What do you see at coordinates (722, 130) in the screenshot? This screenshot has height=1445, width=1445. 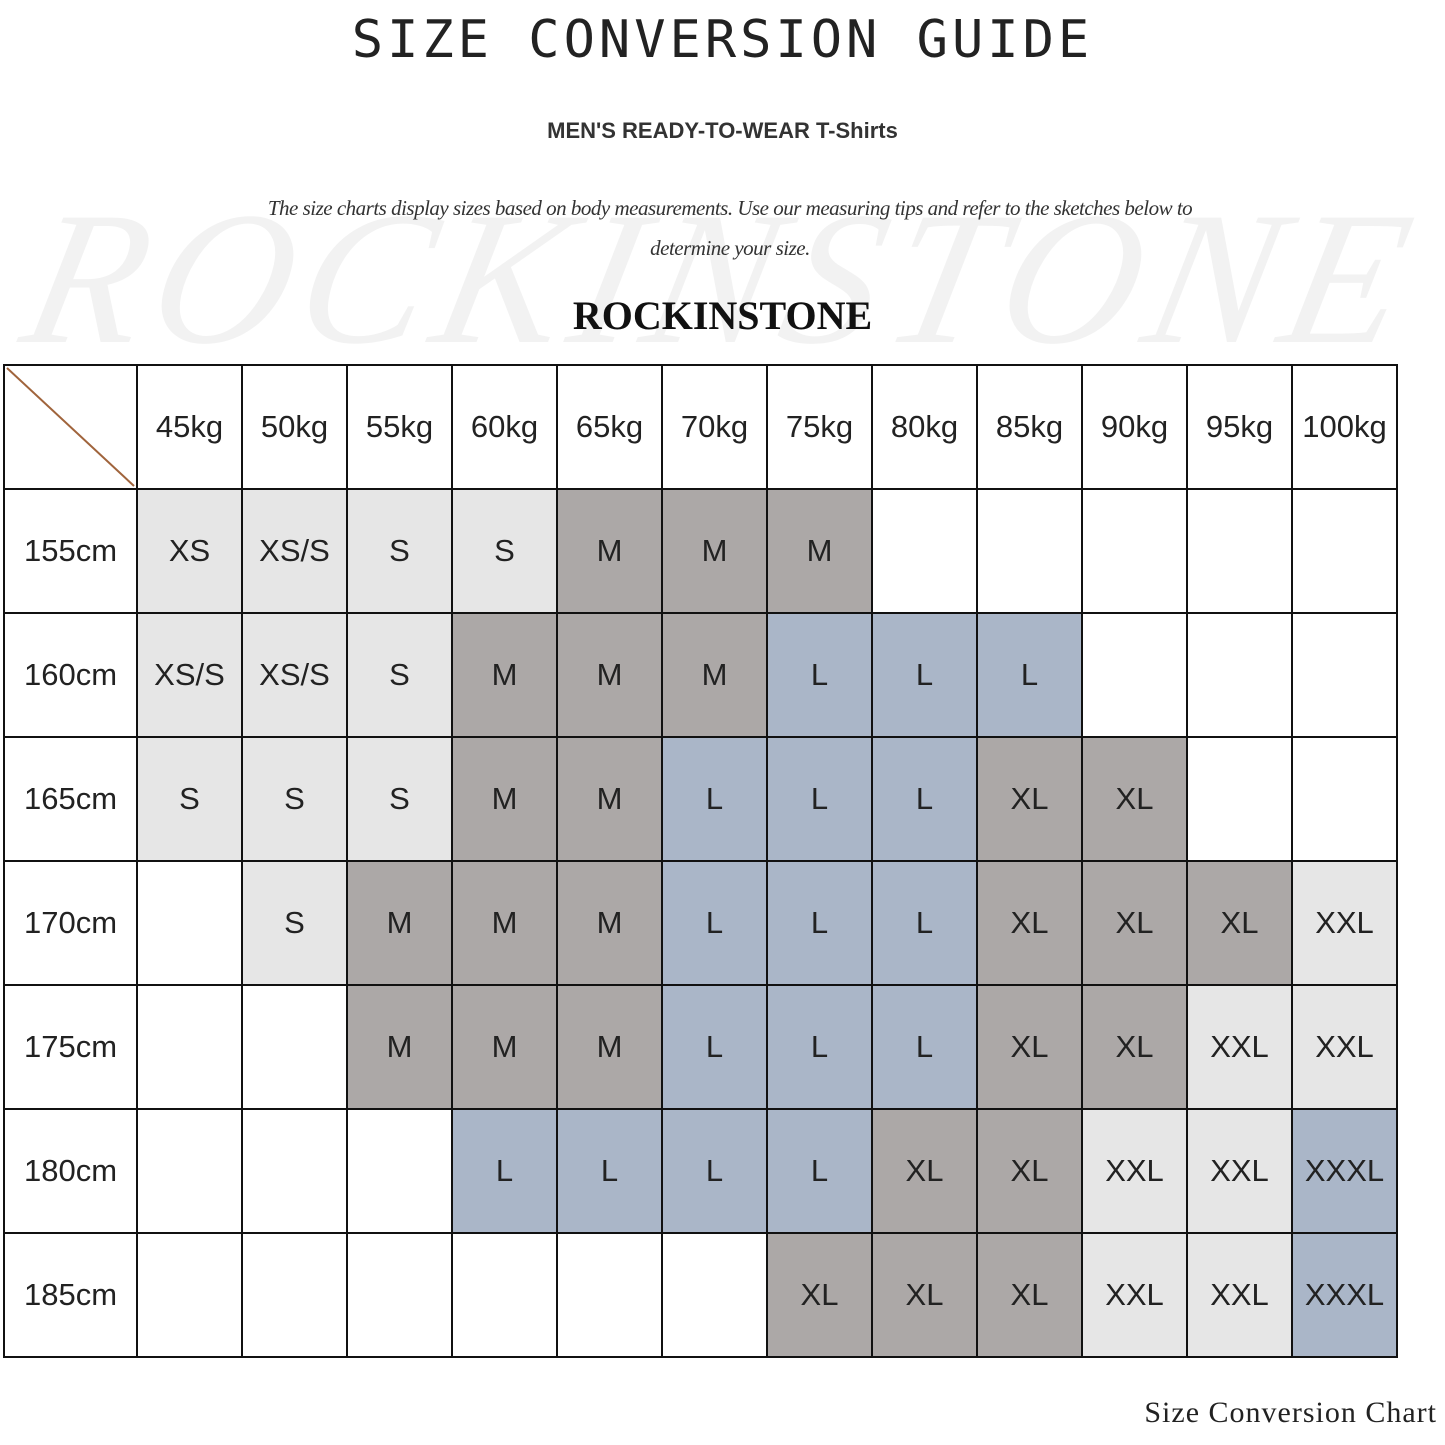 I see `subtitle: MEN'S READY-TO-WEAR T-Shirts` at bounding box center [722, 130].